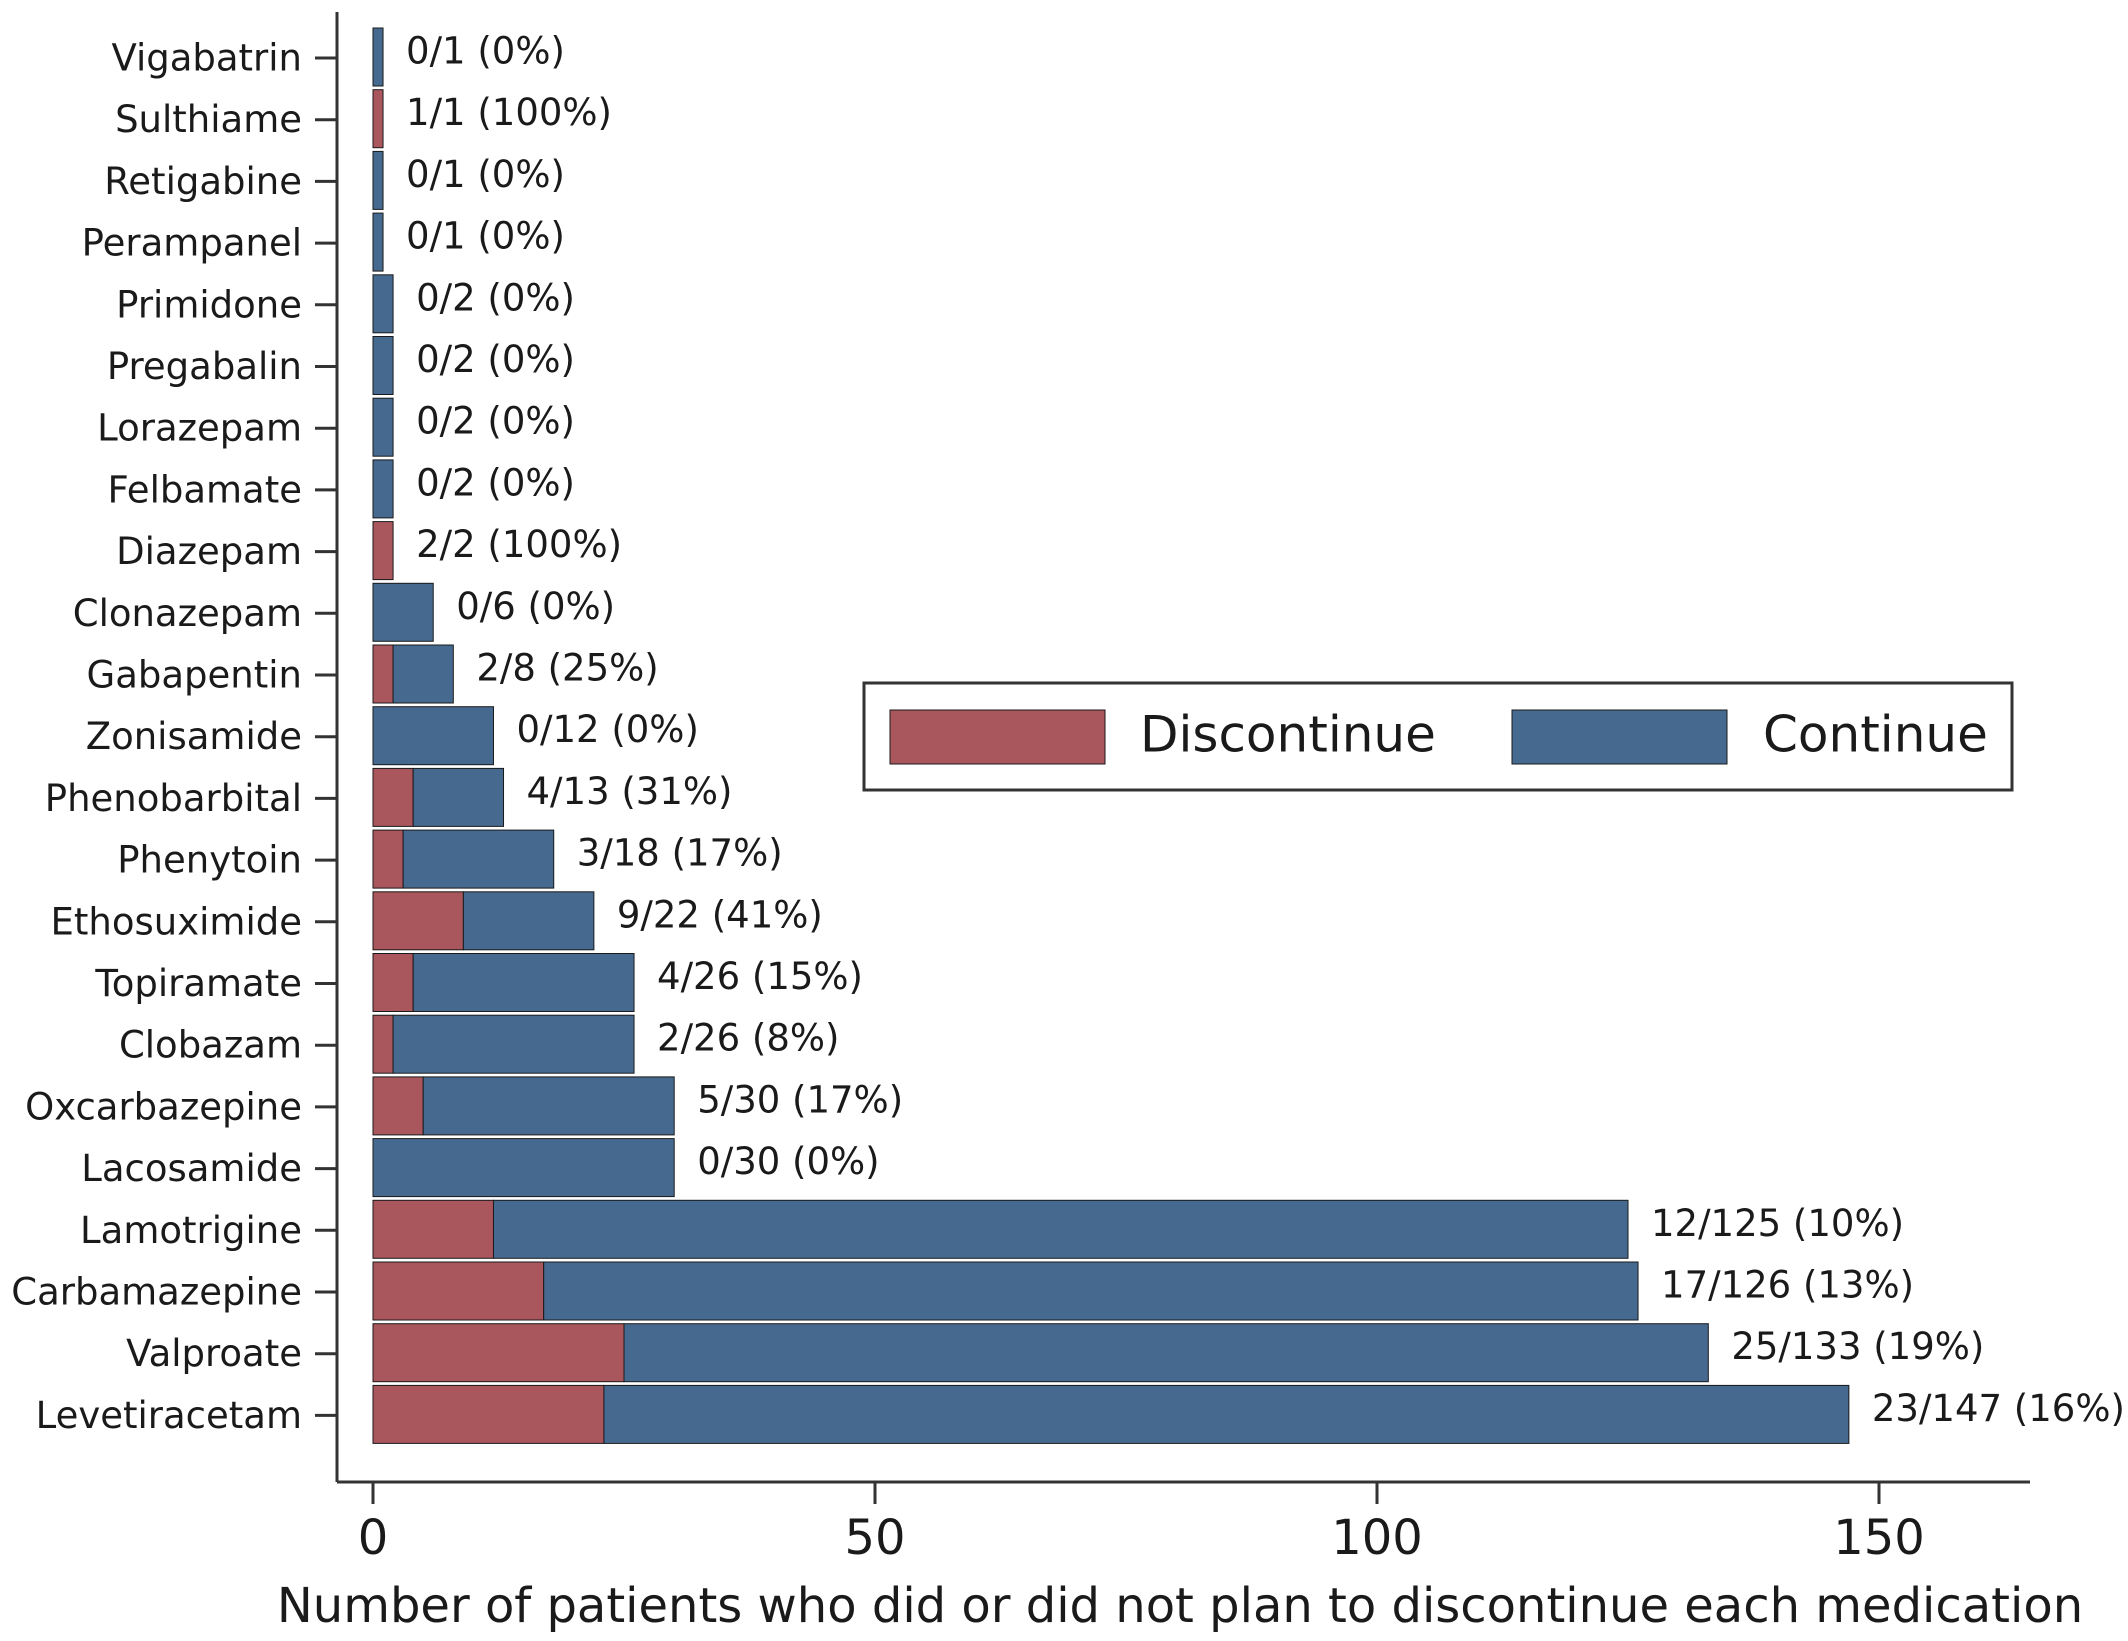  Describe the element at coordinates (509, 112) in the screenshot. I see `bar-value-label: 1/1 (100%)` at that location.